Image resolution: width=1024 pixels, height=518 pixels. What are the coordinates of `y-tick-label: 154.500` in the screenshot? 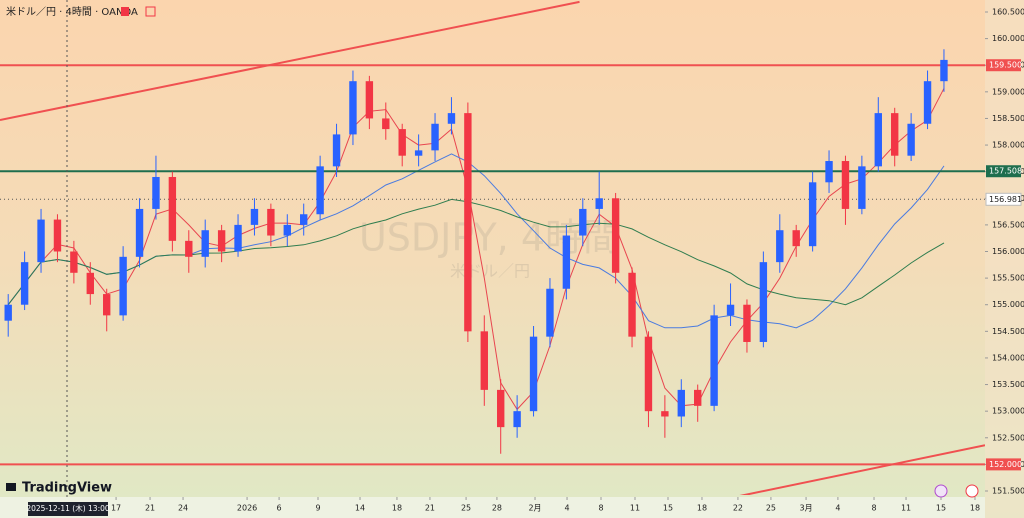 It's located at (1008, 331).